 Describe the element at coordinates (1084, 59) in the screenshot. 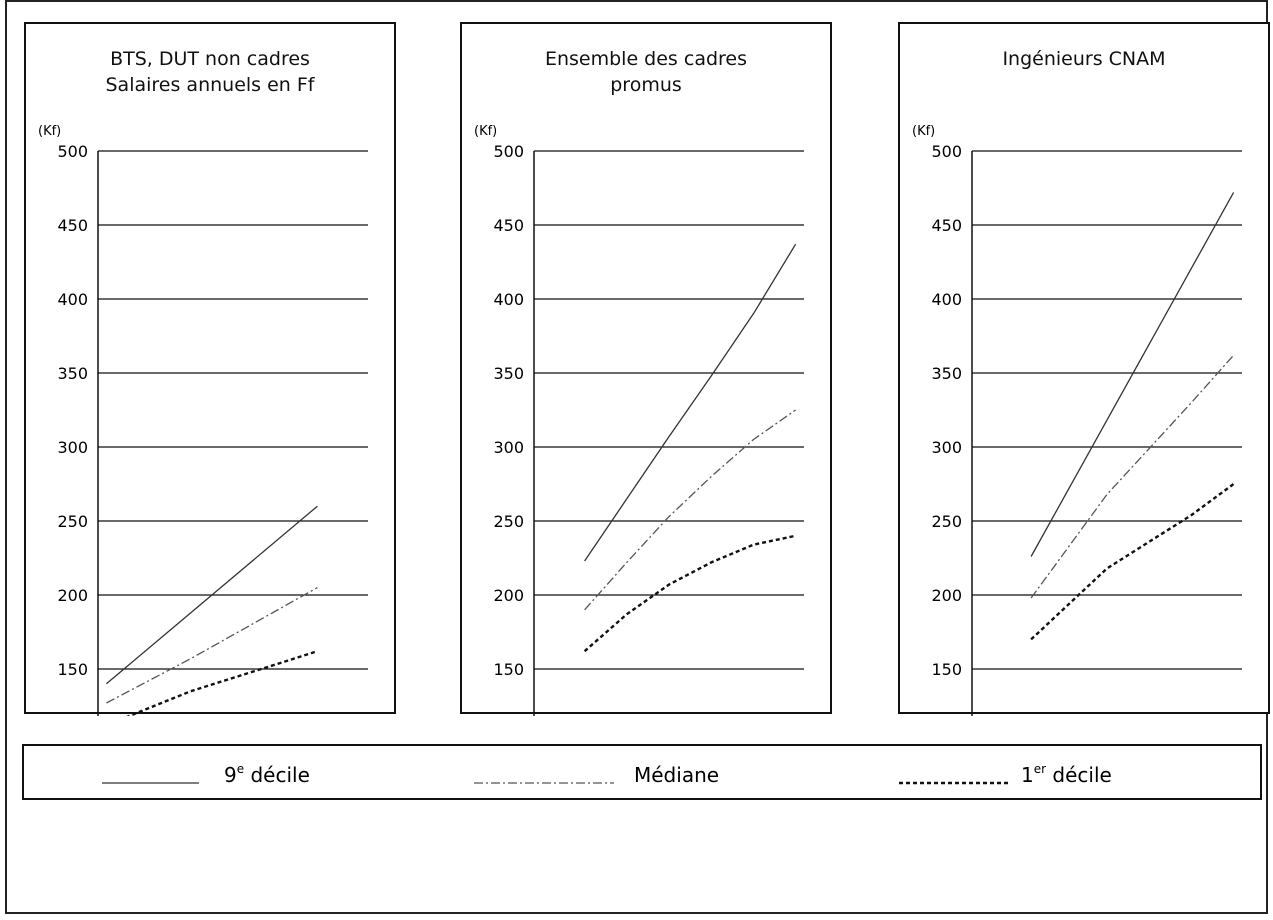

I see `chart-title: Ingénieurs CNAM` at that location.